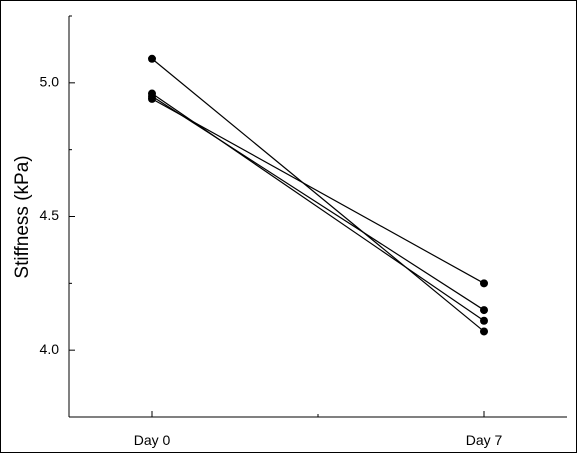  Describe the element at coordinates (22, 216) in the screenshot. I see `y-axis-label: Stiffness (kPa)` at that location.